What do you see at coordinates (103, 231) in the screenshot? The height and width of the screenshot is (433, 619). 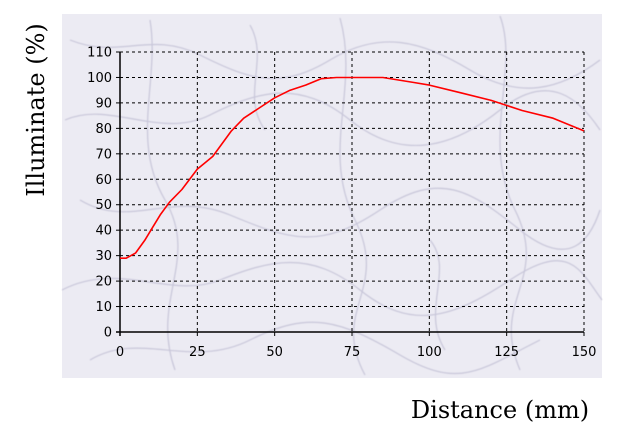 I see `y-tick-label: 40` at bounding box center [103, 231].